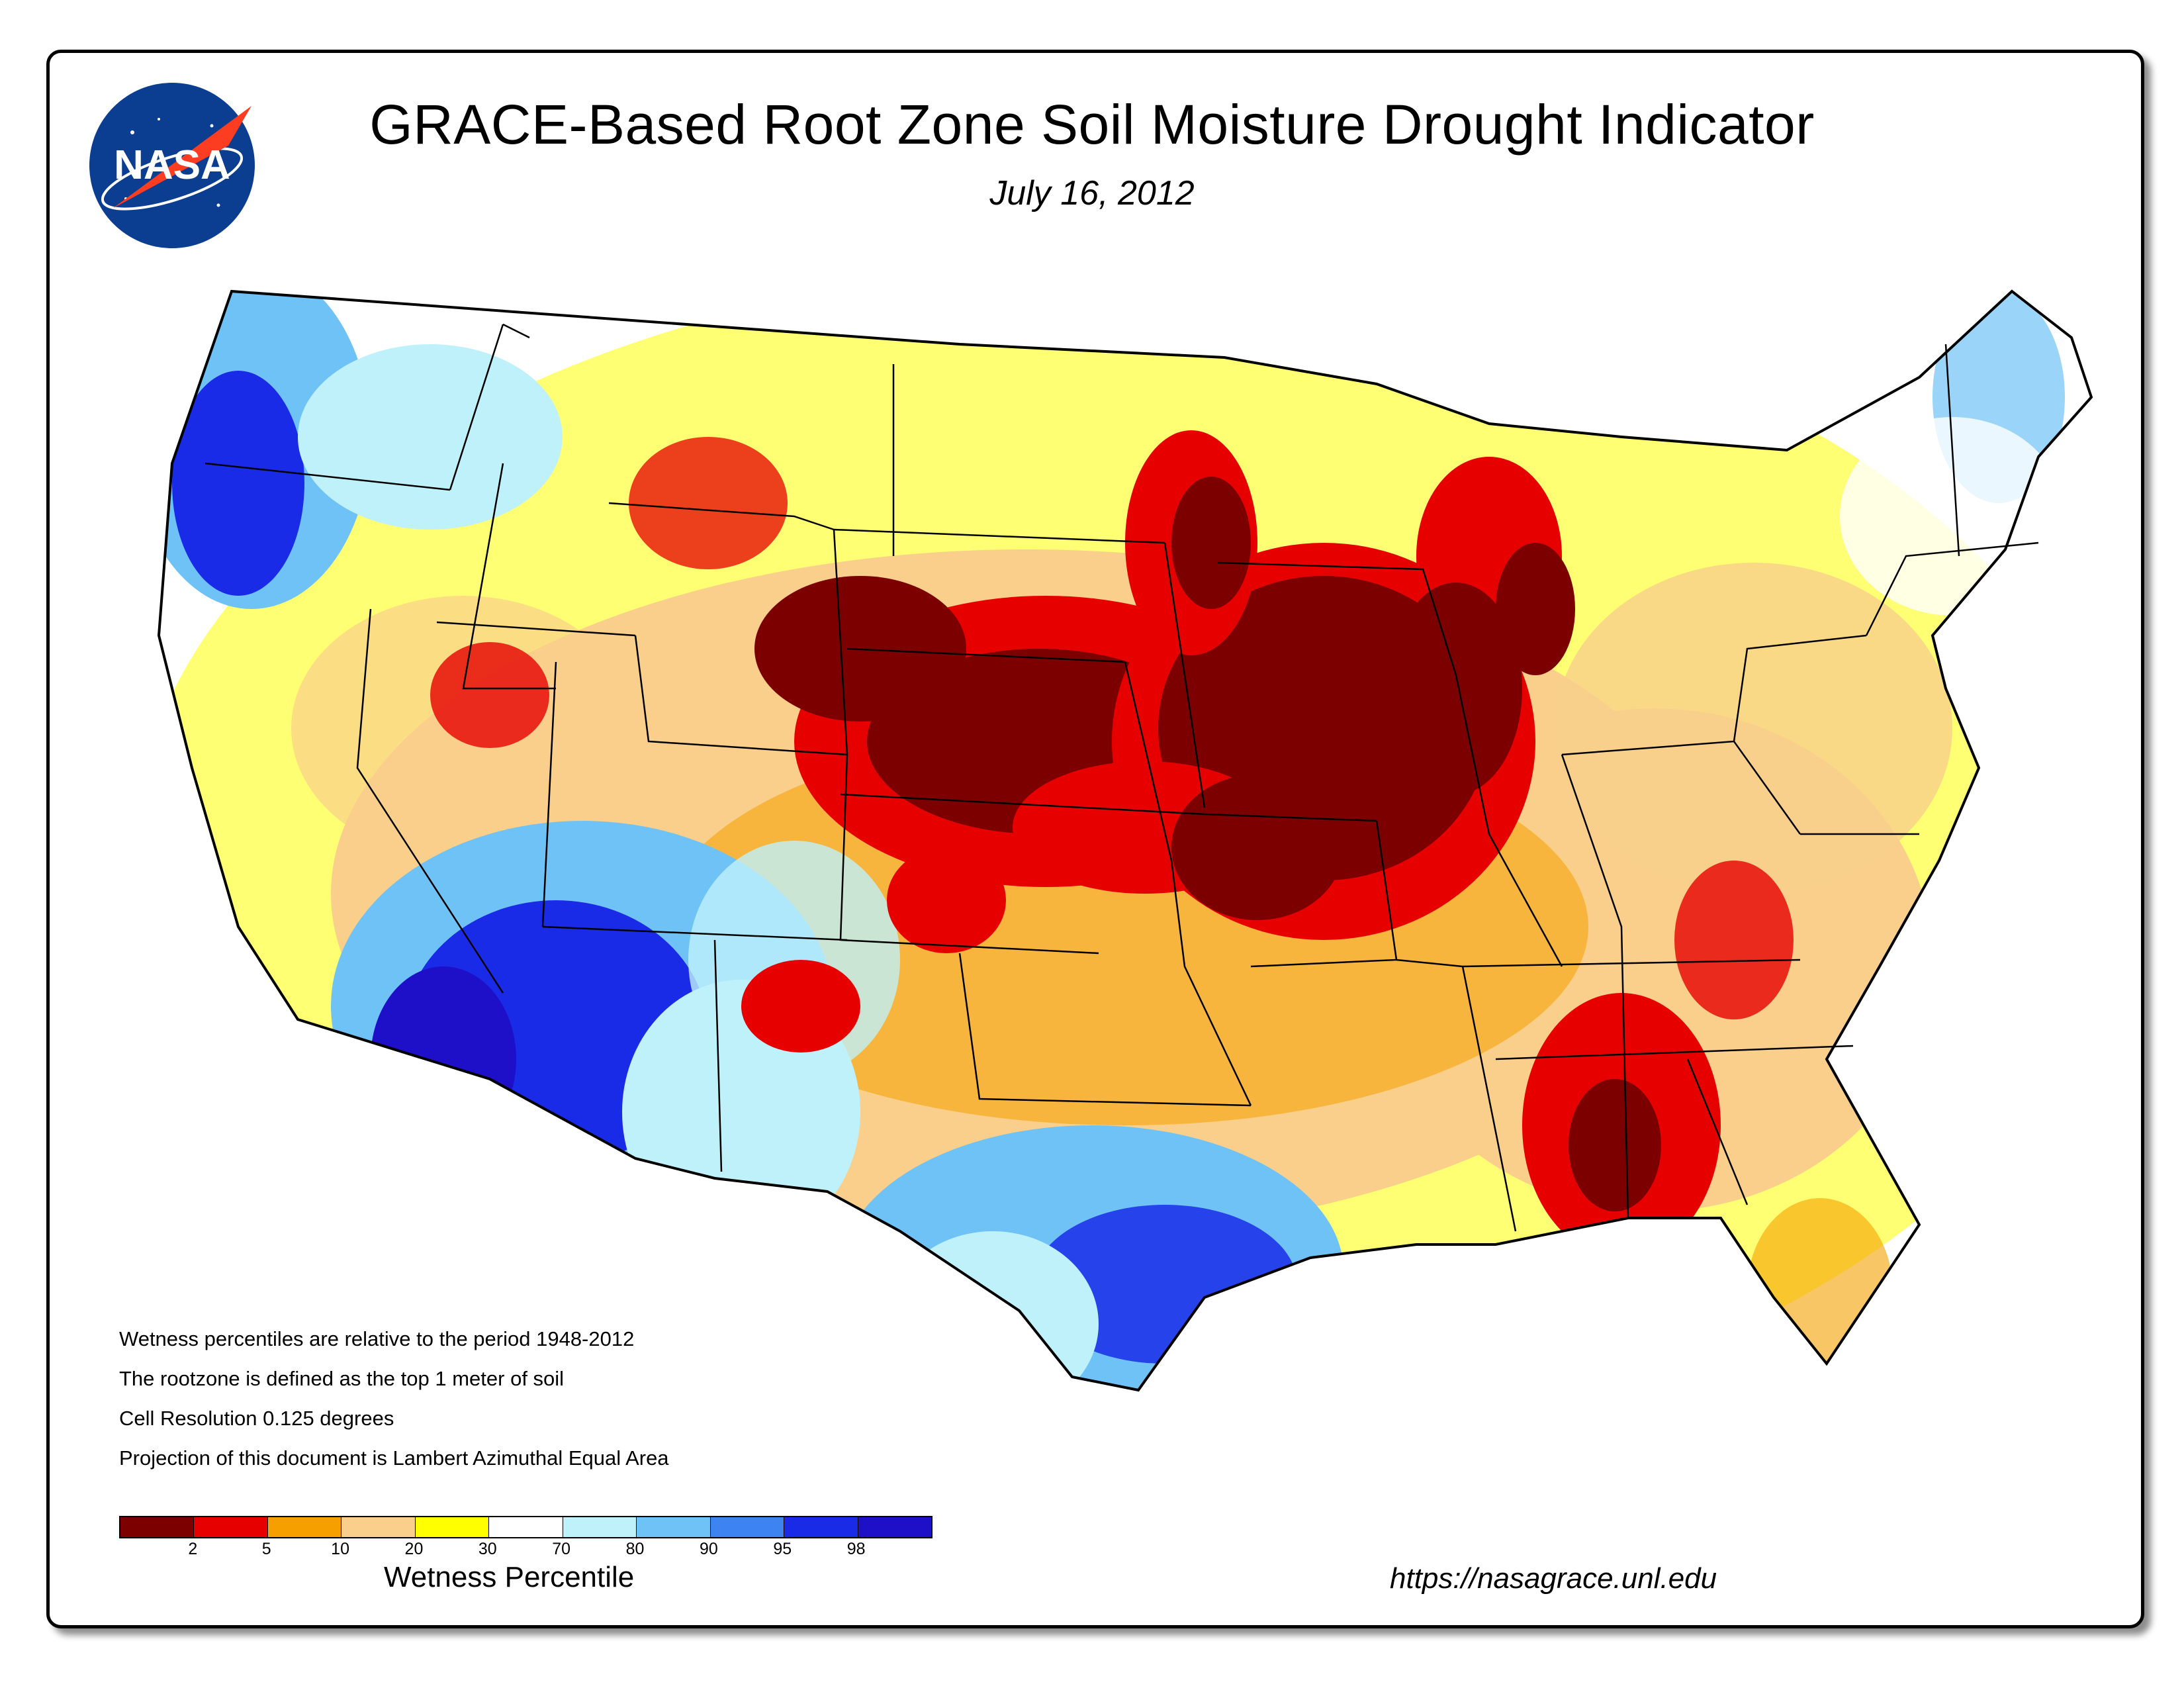  What do you see at coordinates (193, 1549) in the screenshot?
I see `legend-tick-label: 2` at bounding box center [193, 1549].